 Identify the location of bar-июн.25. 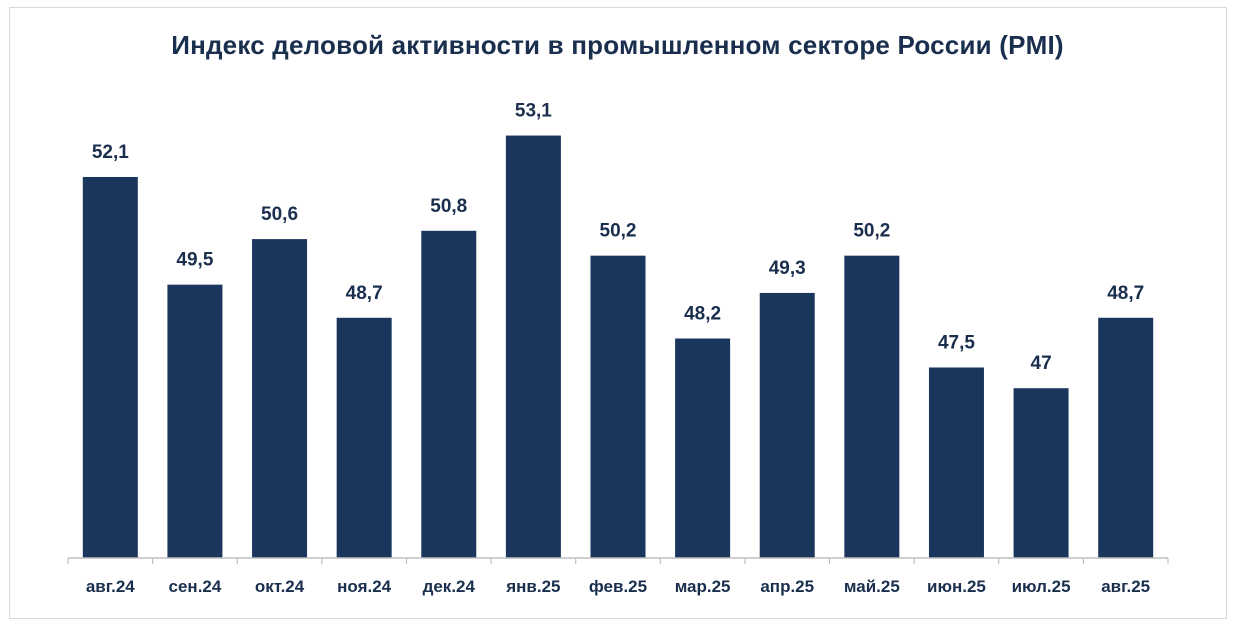
(956, 462).